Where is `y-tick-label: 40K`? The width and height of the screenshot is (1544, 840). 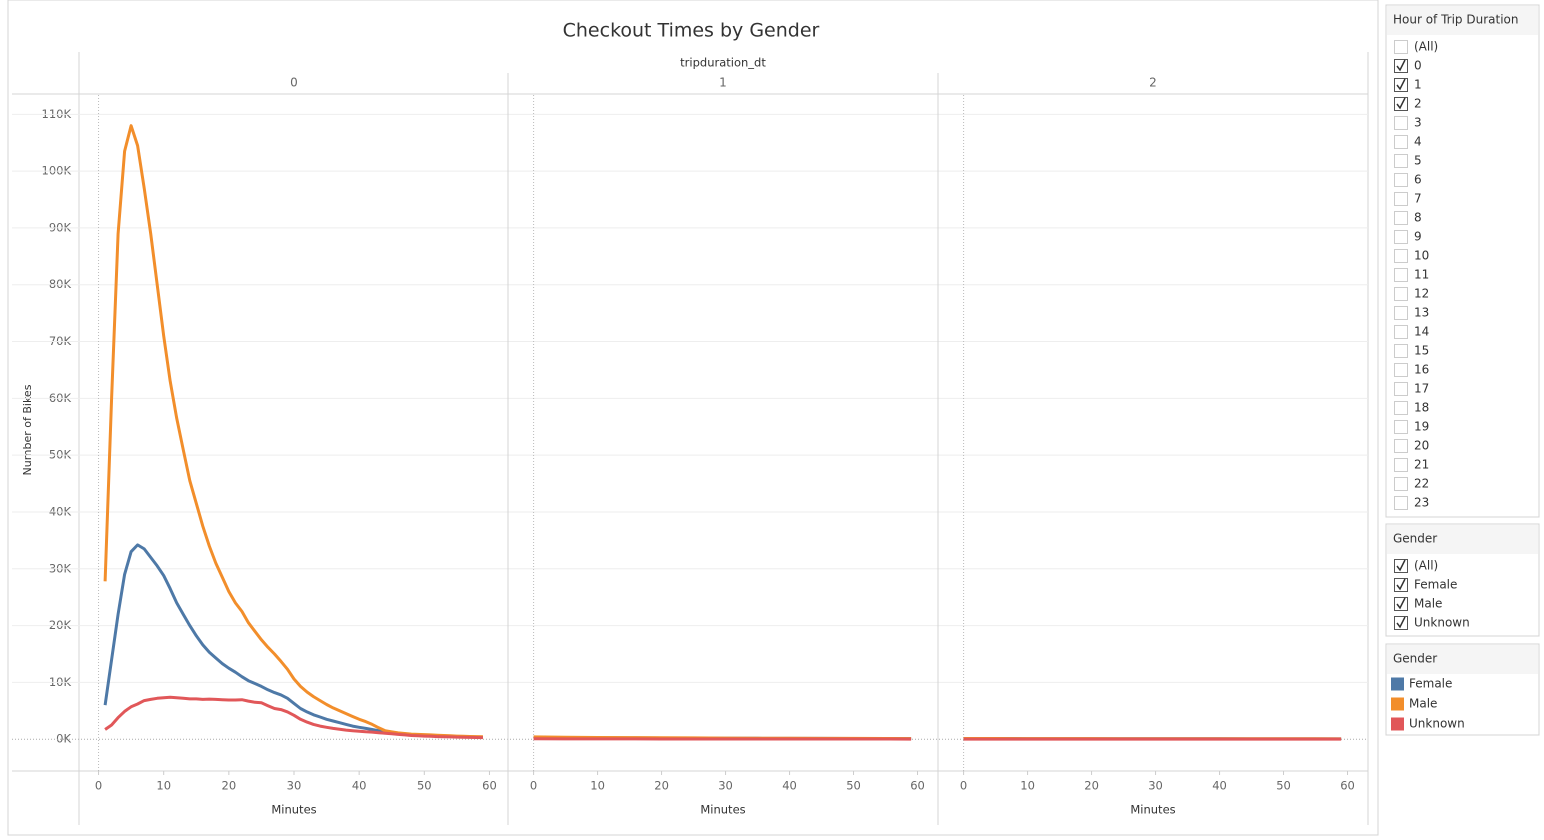 y-tick-label: 40K is located at coordinates (60, 511).